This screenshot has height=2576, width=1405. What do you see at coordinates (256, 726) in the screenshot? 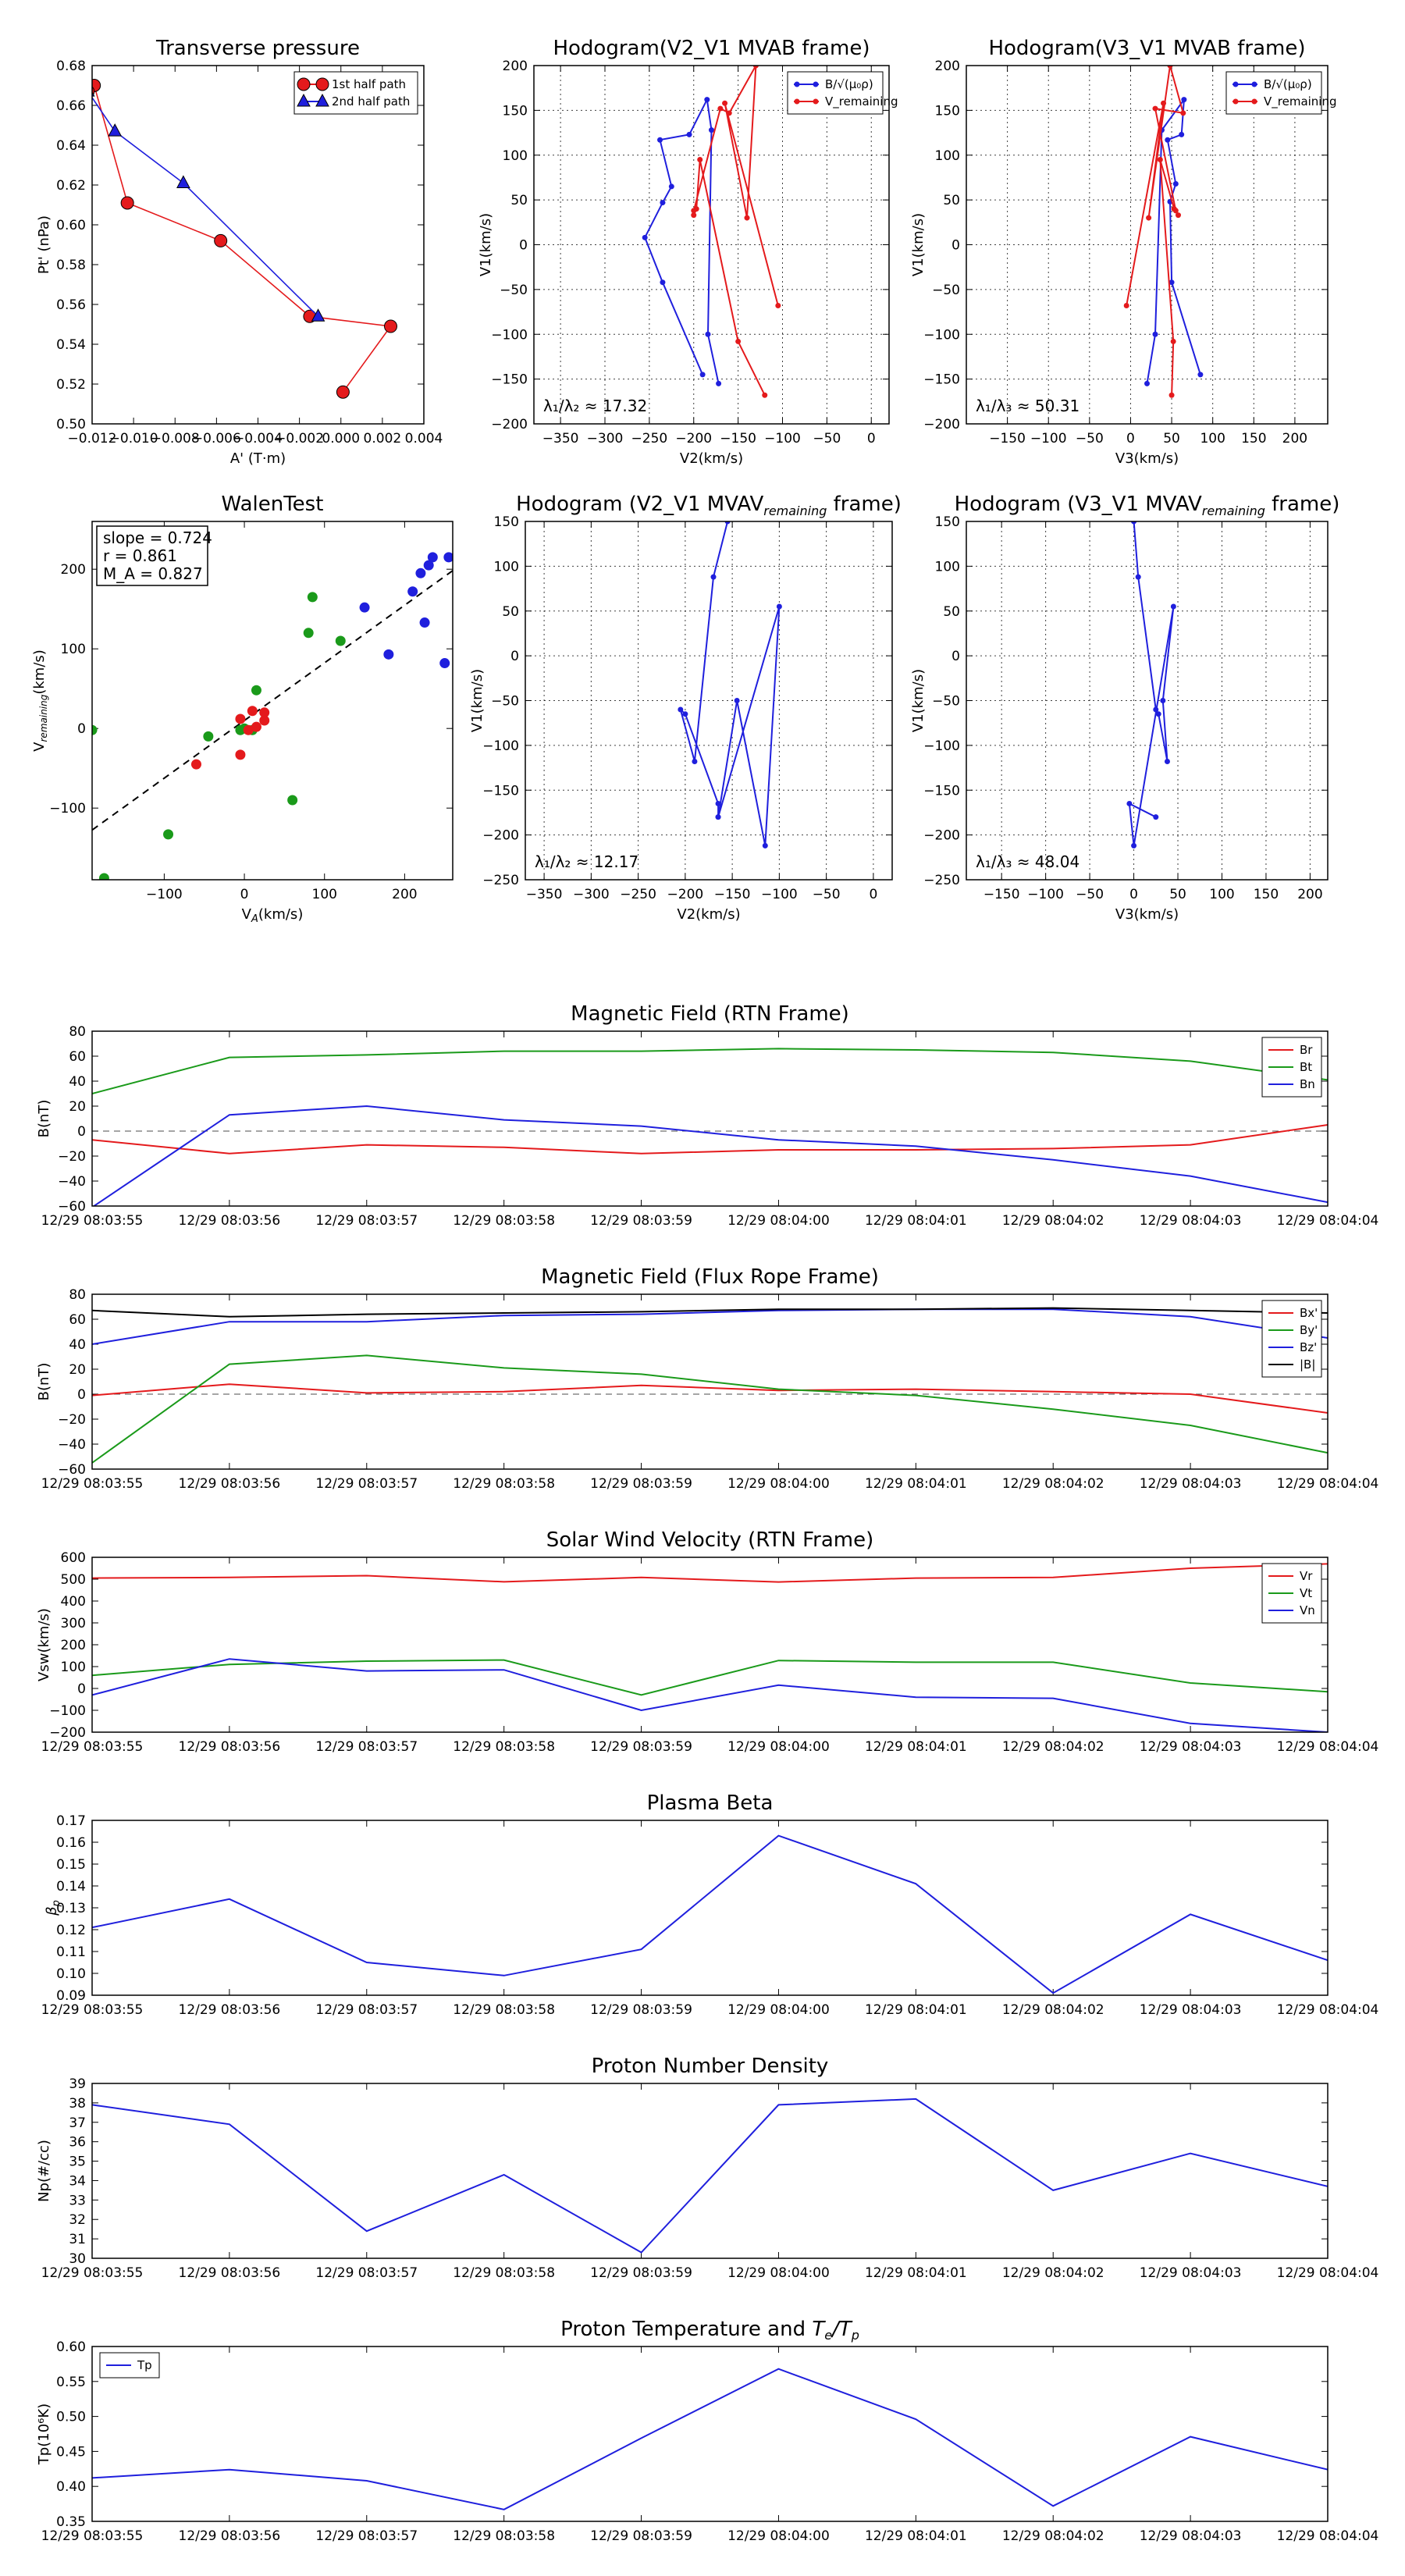
I see `scatter-point-red` at bounding box center [256, 726].